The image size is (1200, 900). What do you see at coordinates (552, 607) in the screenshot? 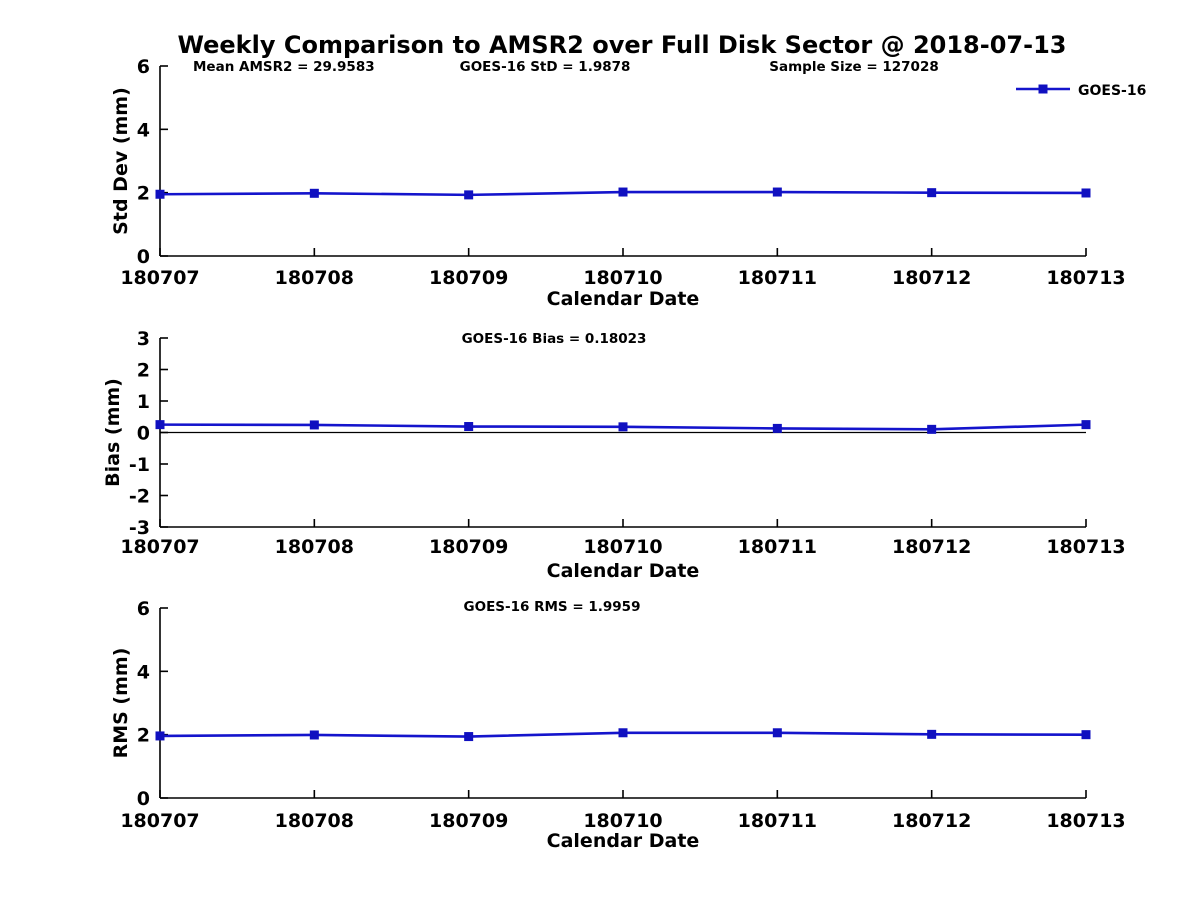
I see `annotation-text: GOES-16 RMS = 1.9959` at bounding box center [552, 607].